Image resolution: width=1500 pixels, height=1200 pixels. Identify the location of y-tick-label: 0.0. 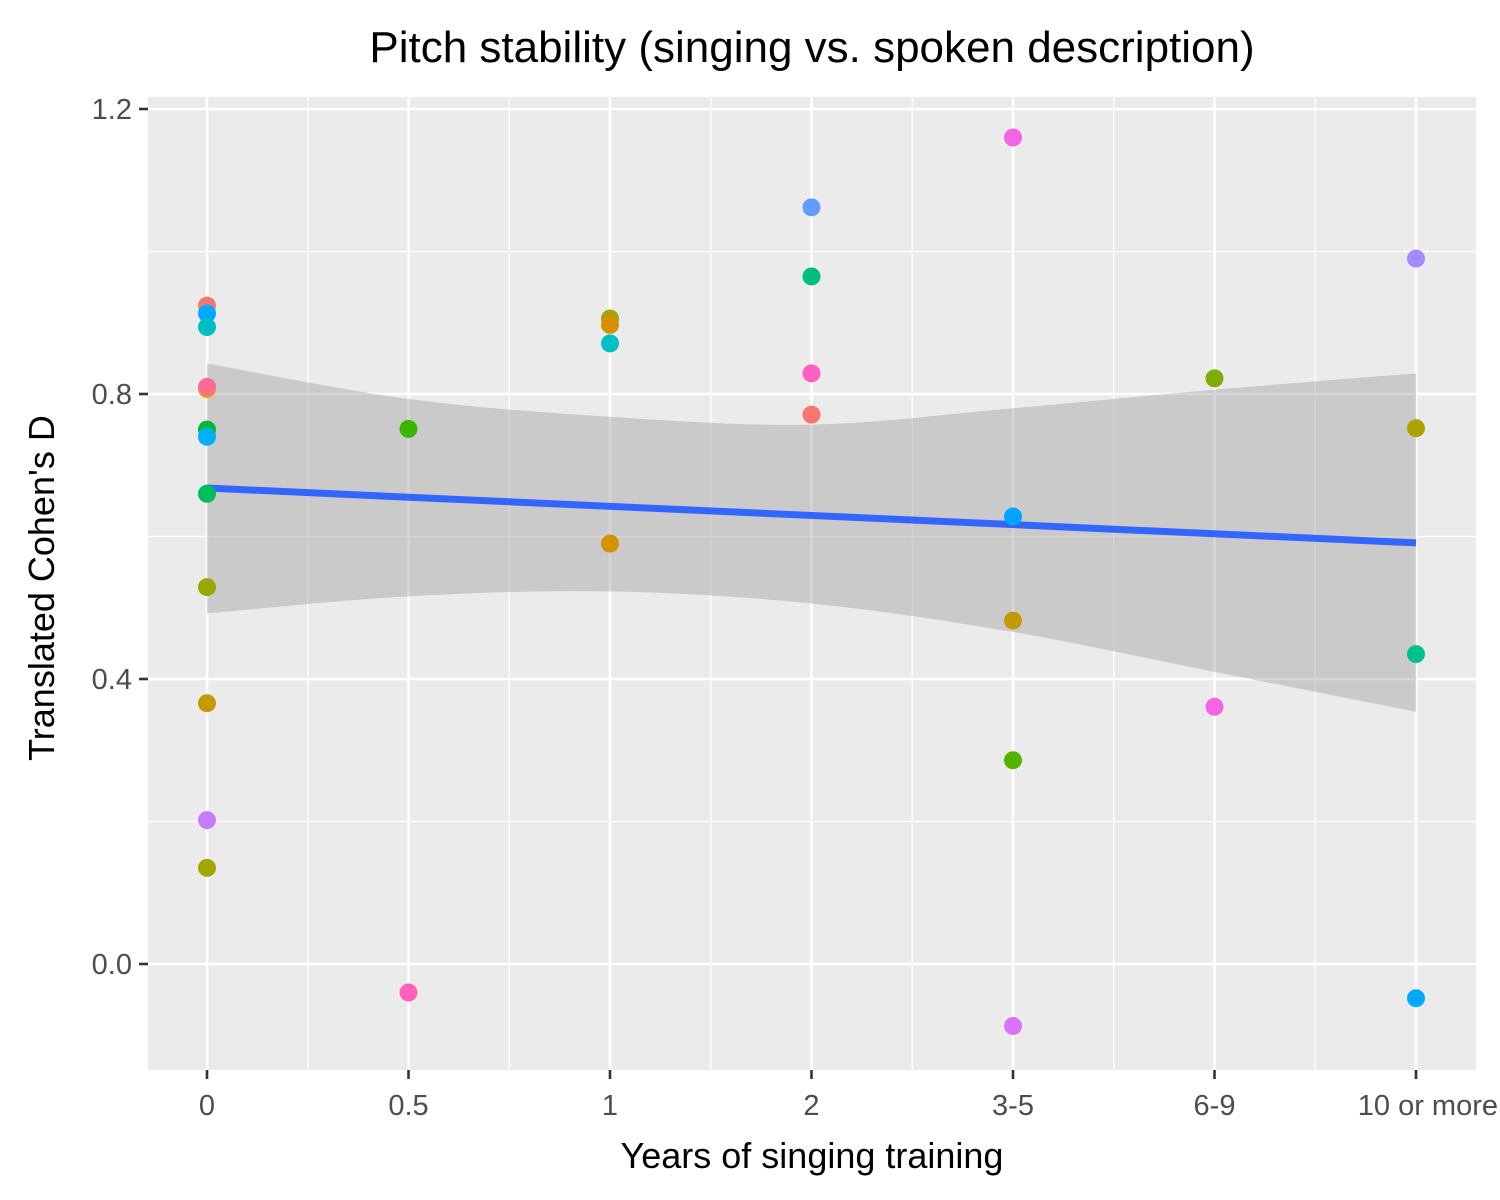
(112, 965).